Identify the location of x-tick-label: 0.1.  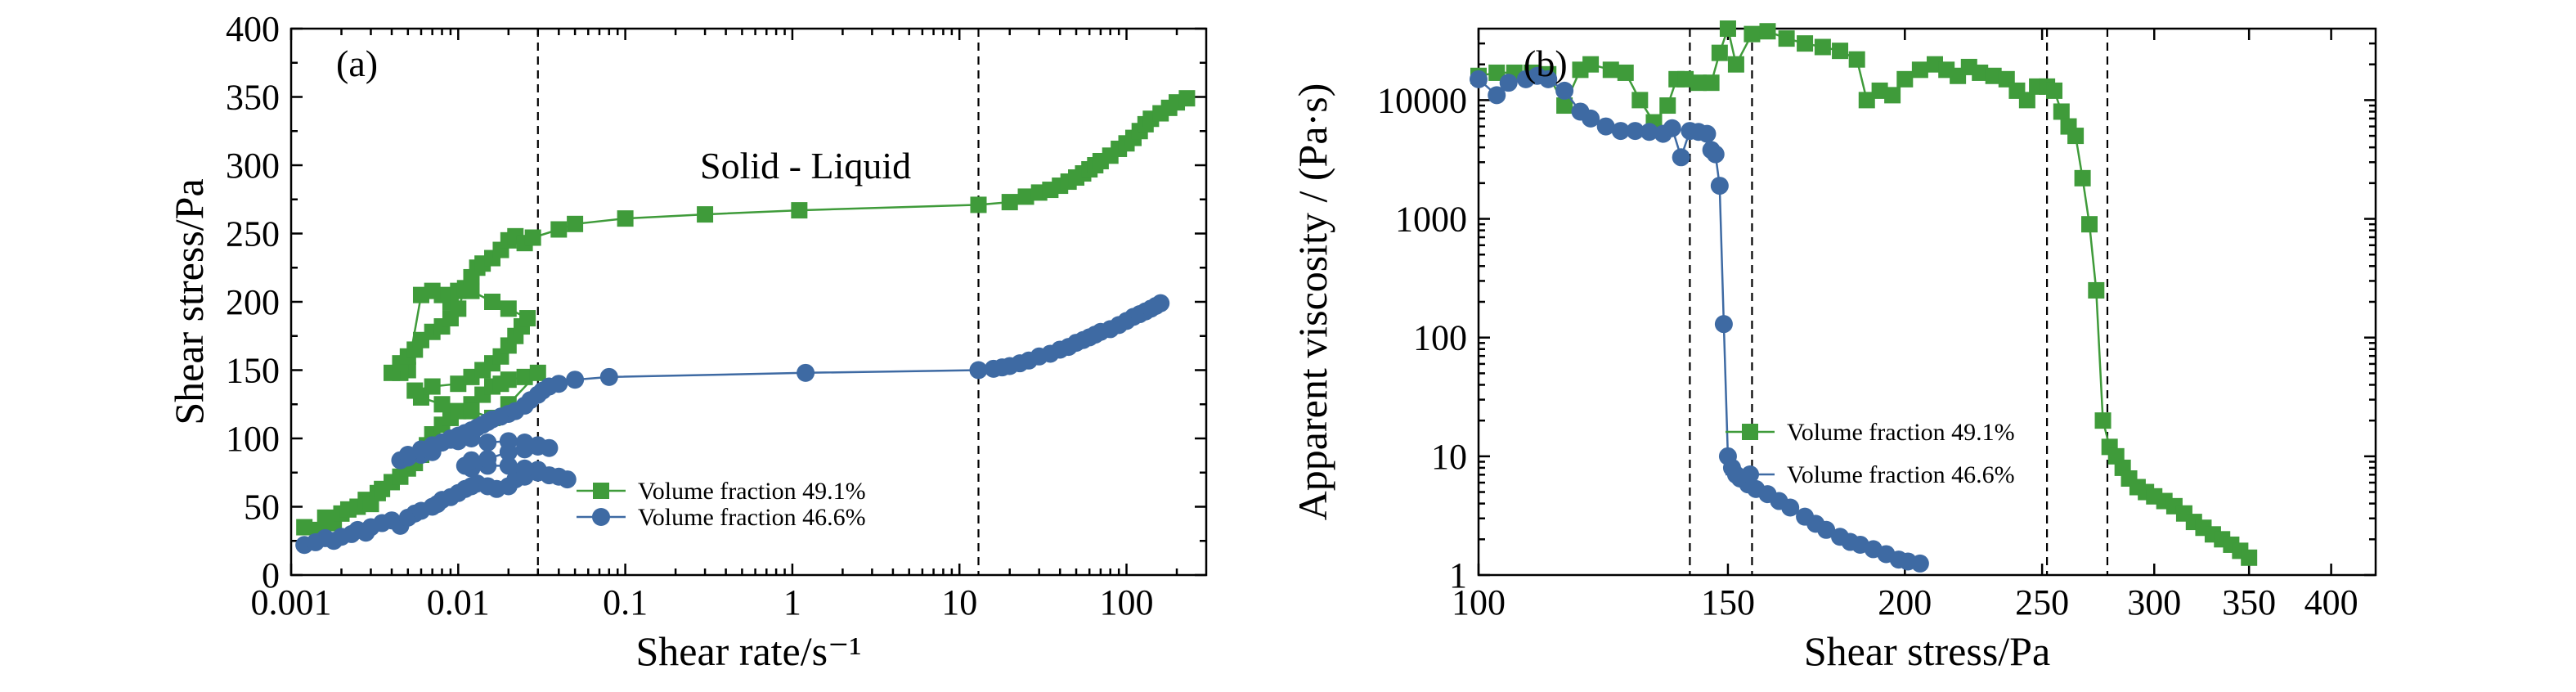
(625, 602).